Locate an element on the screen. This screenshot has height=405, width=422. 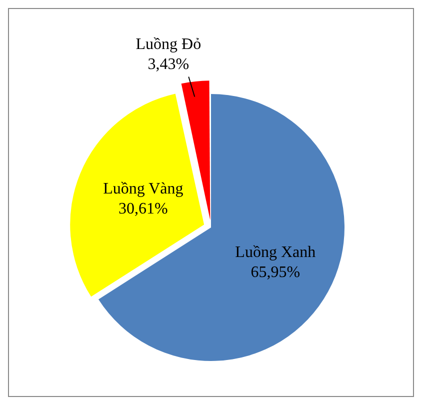
data-label: 3,43% is located at coordinates (169, 64).